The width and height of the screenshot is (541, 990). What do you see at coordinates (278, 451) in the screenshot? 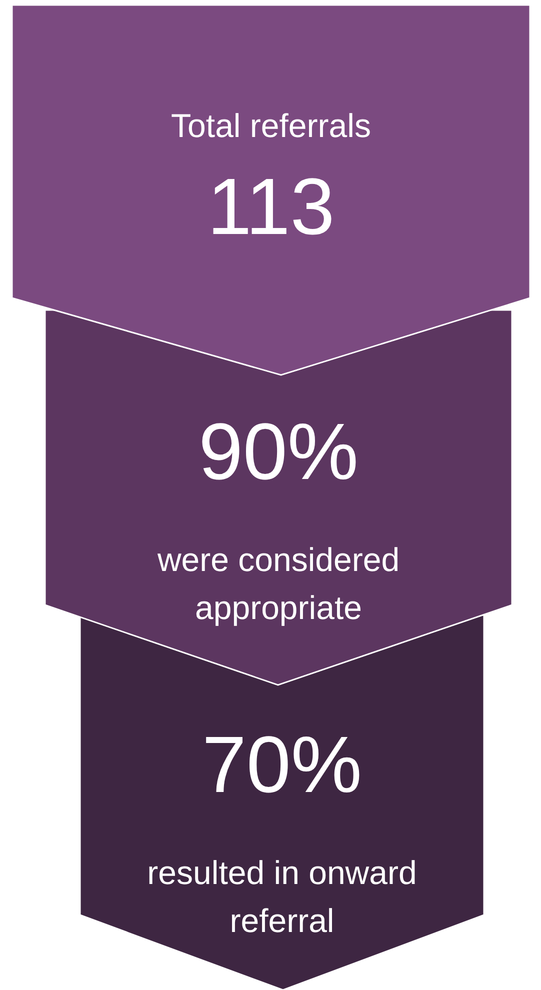
I see `data-label: 90%` at bounding box center [278, 451].